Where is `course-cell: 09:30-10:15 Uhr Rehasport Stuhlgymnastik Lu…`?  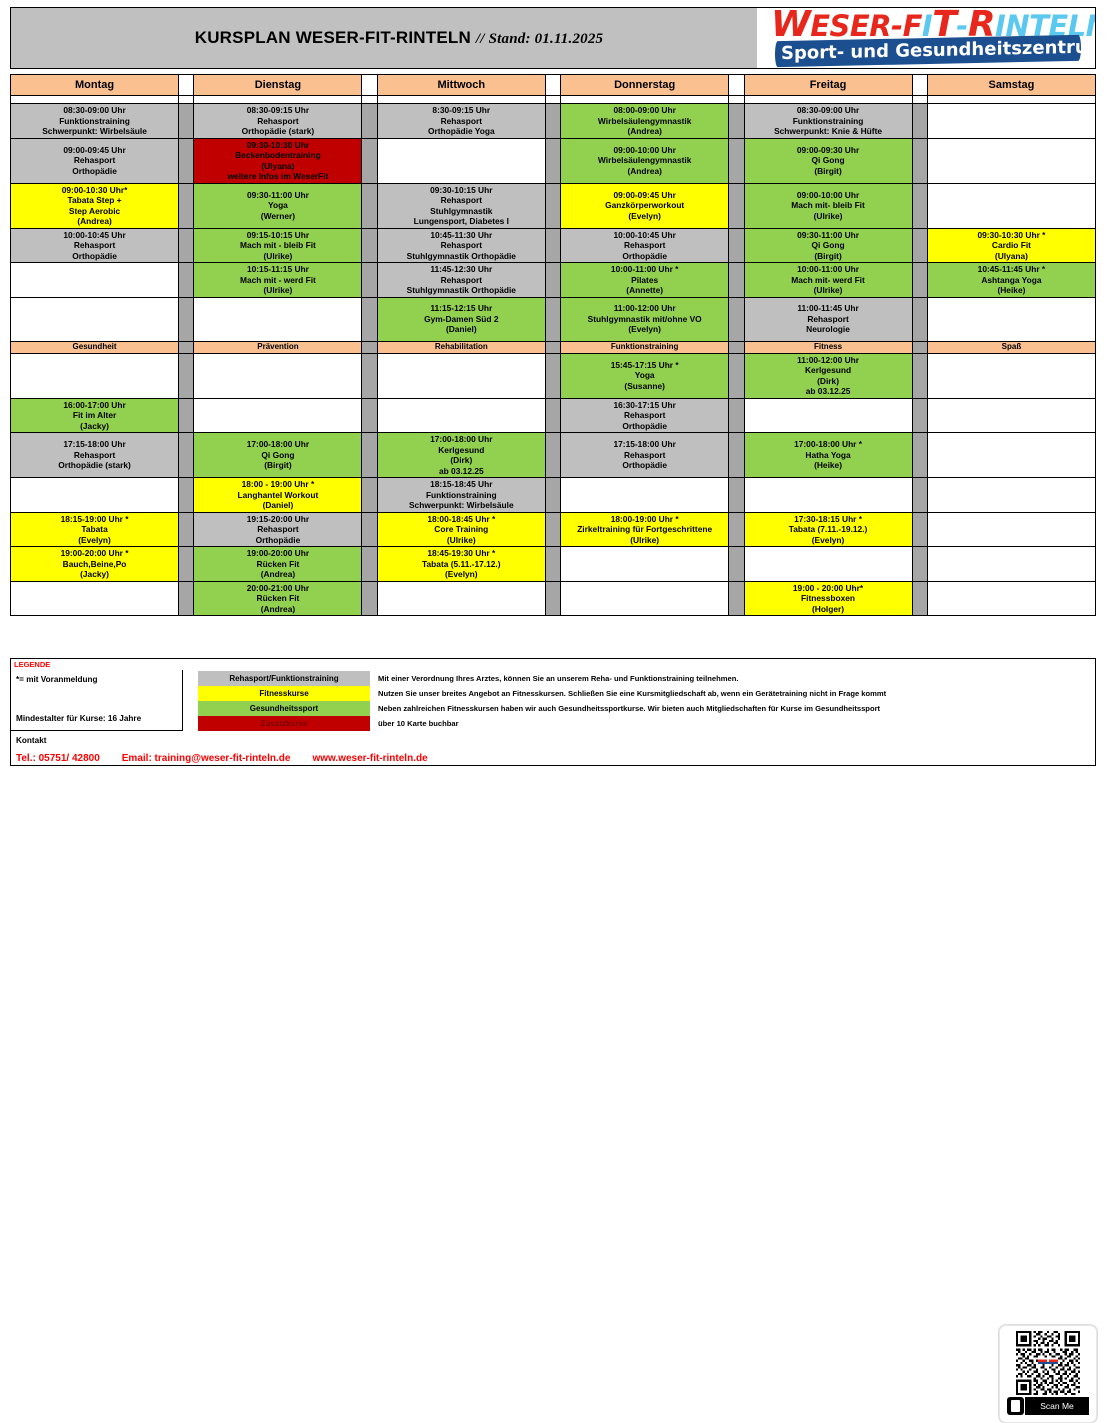 course-cell: 09:30-10:15 Uhr Rehasport Stuhlgymnastik Lu… is located at coordinates (461, 205).